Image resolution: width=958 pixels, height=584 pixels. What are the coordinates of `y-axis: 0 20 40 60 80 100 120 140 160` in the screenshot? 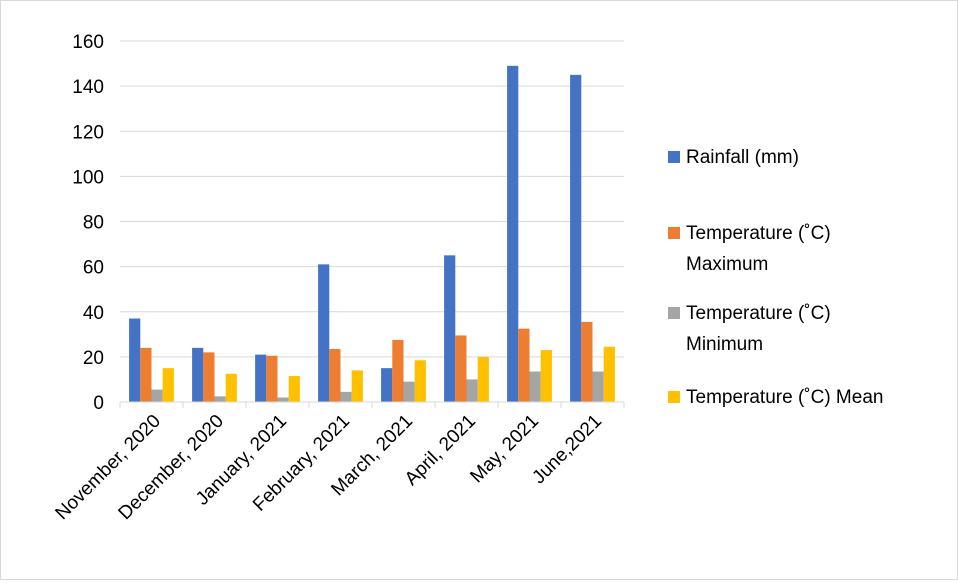 It's located at (88, 223).